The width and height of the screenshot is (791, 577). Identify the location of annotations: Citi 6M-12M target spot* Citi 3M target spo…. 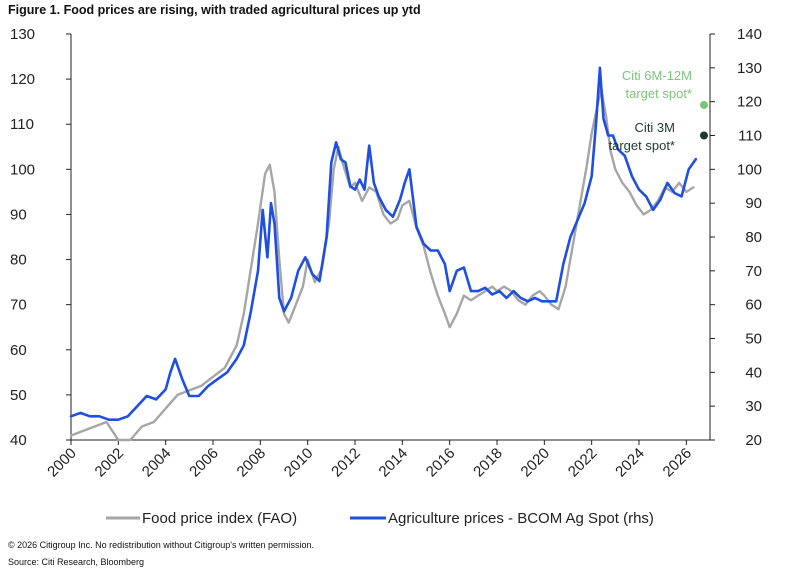
(658, 110).